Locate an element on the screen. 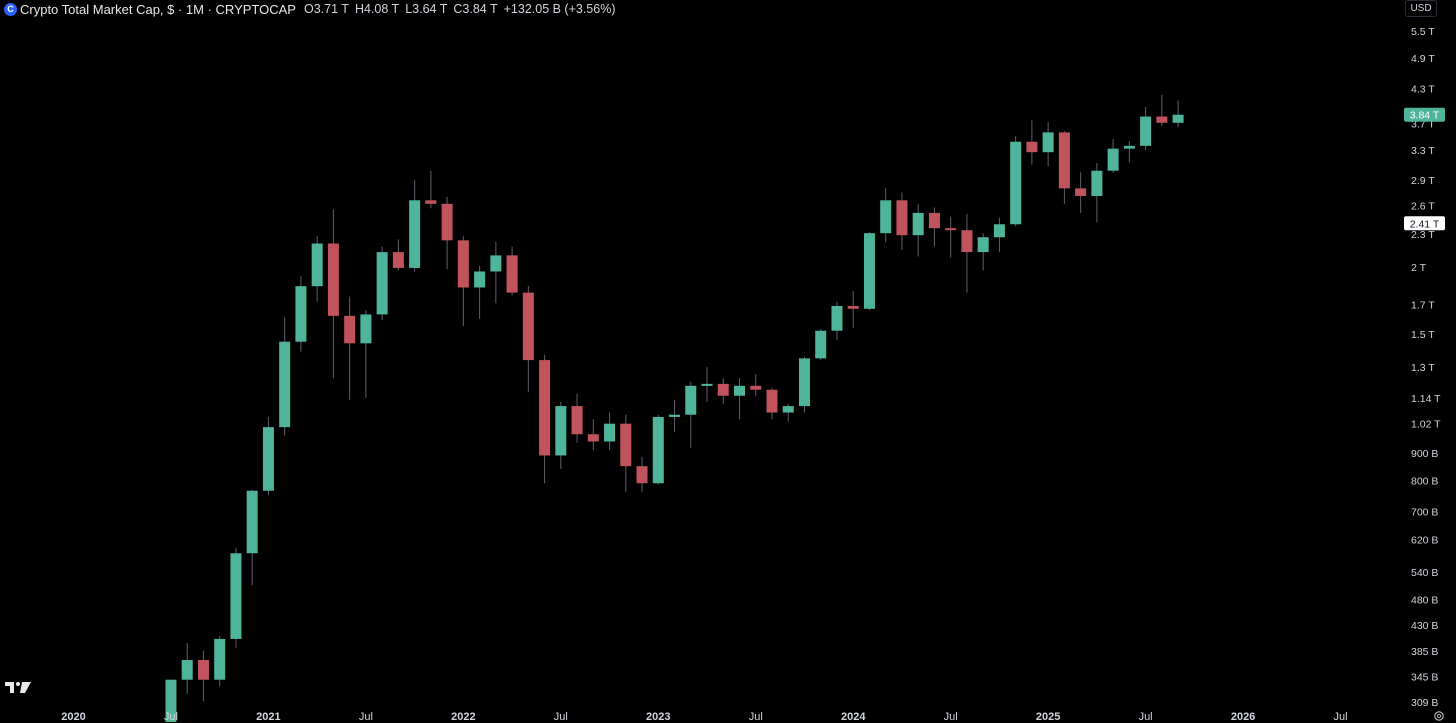  time-tick-label: 2020 is located at coordinates (73, 717).